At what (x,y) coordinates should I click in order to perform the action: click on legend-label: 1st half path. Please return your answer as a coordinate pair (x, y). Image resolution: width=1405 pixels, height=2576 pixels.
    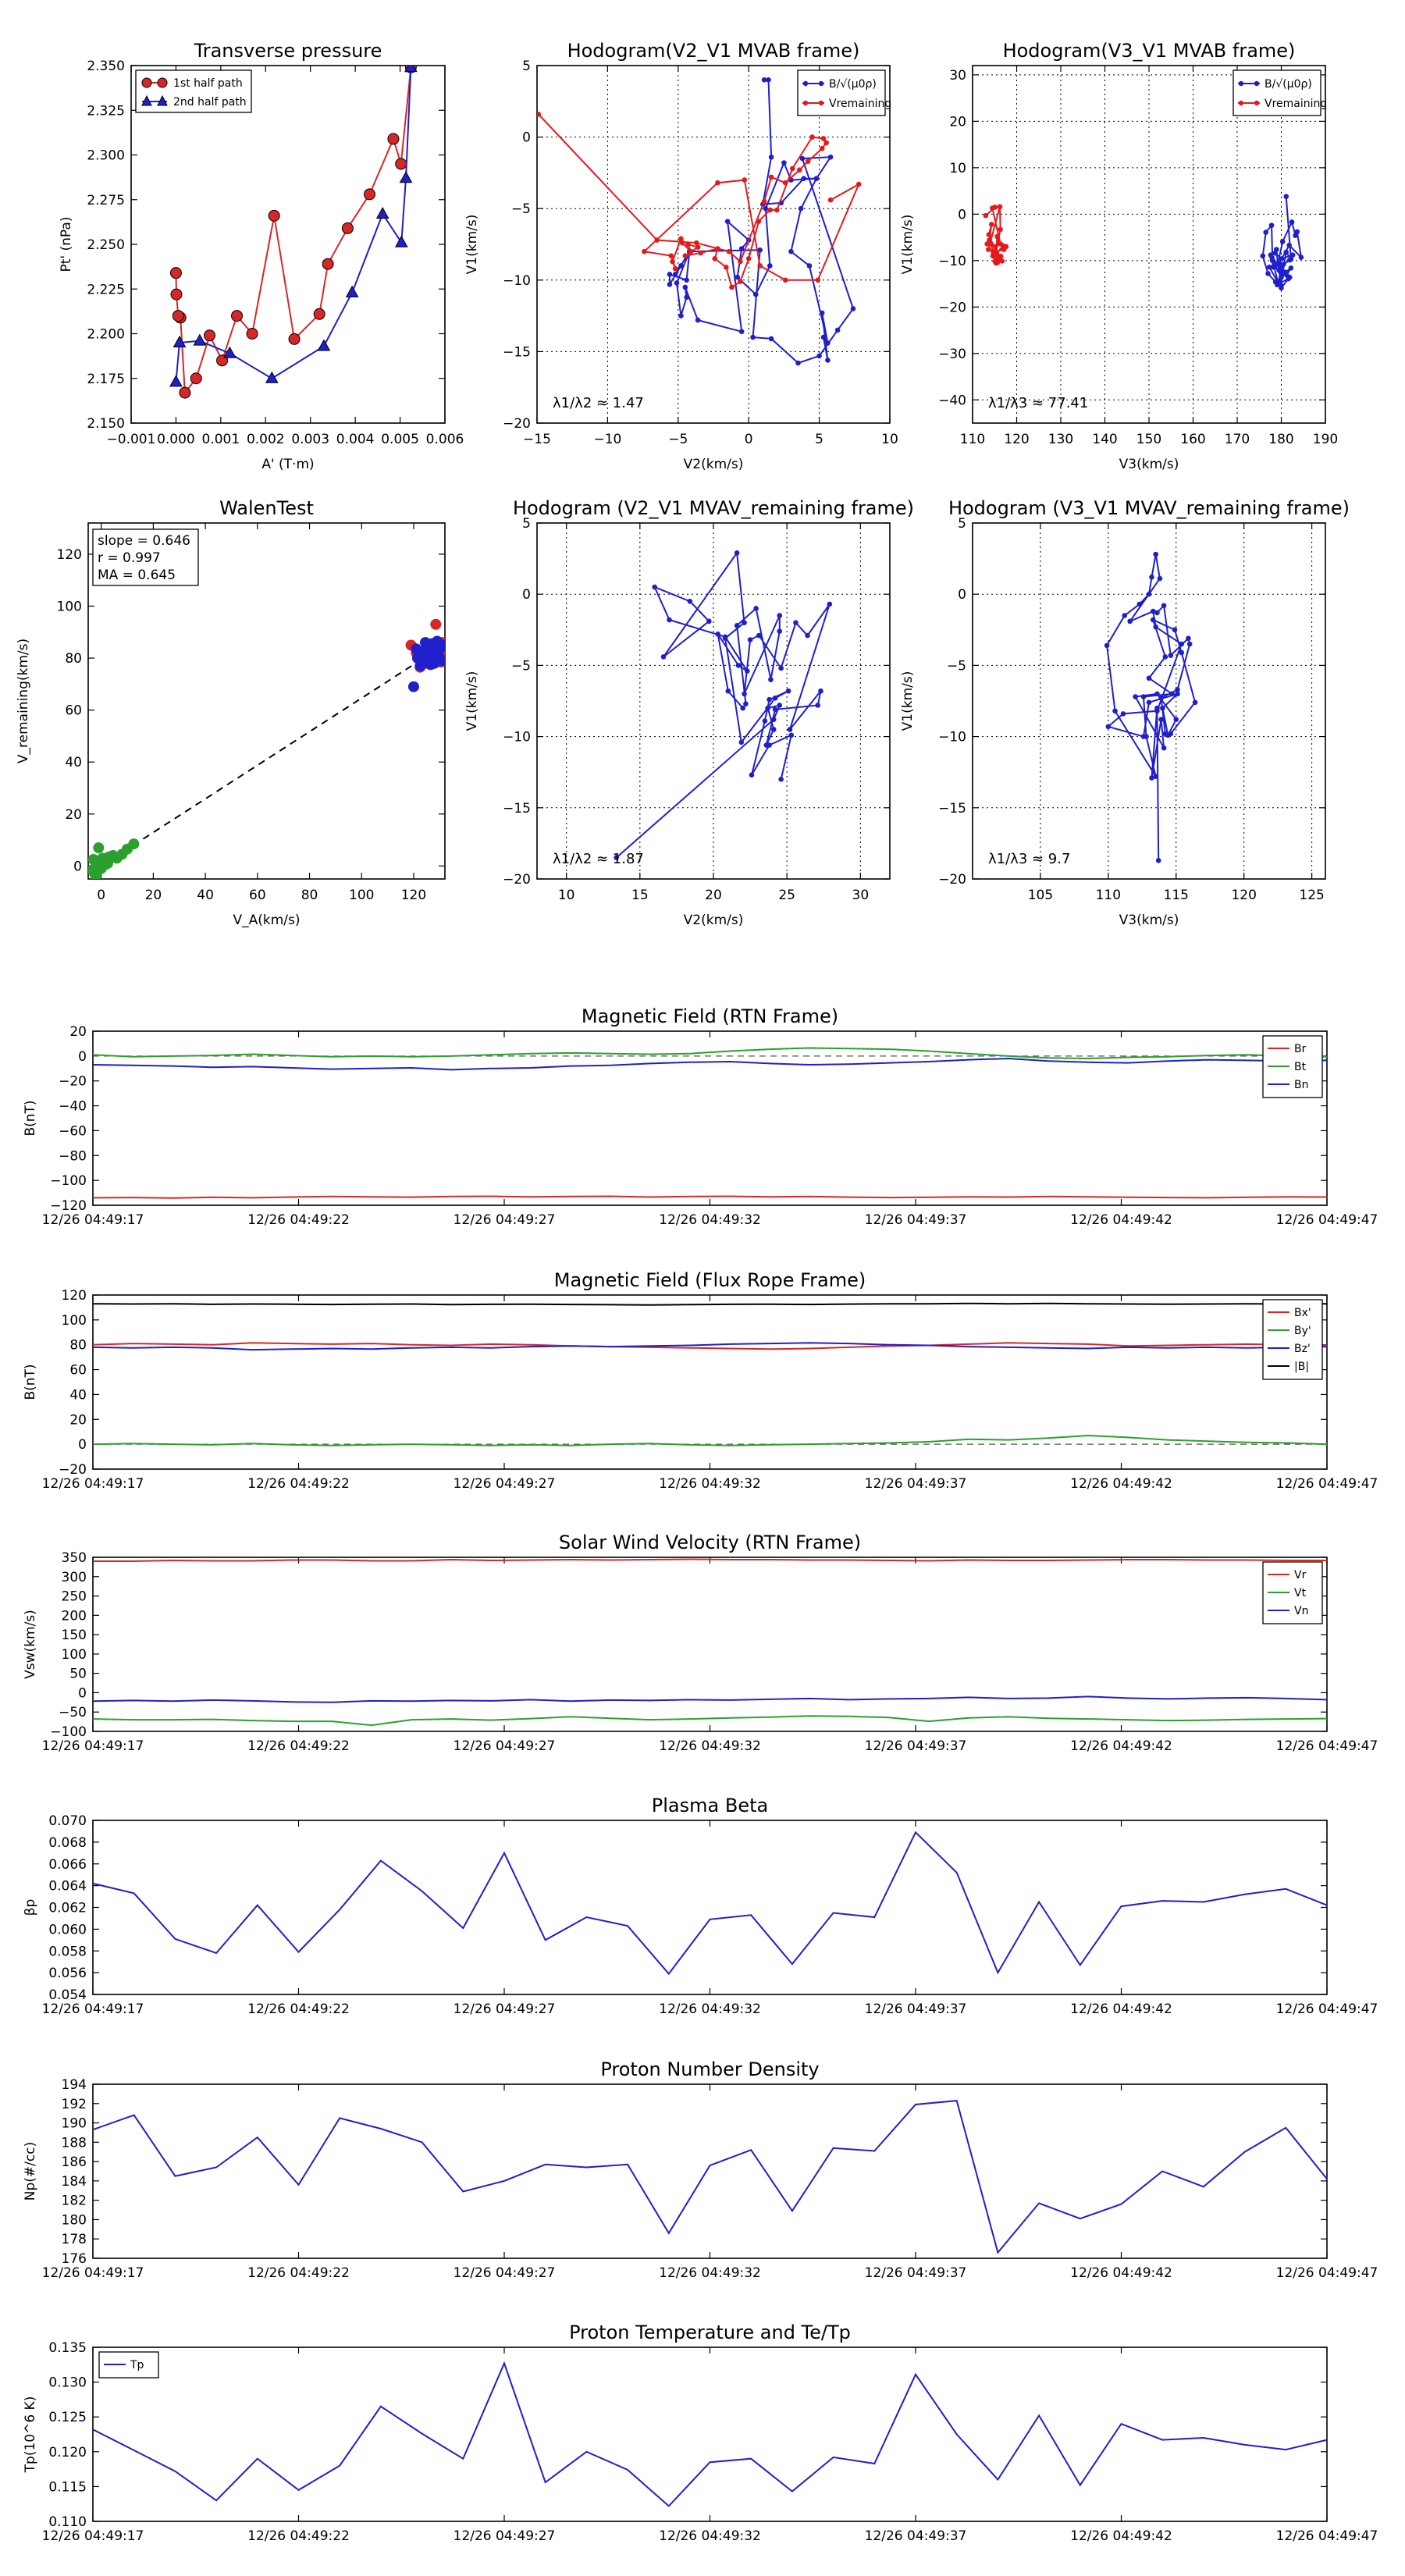
    Looking at the image, I should click on (208, 83).